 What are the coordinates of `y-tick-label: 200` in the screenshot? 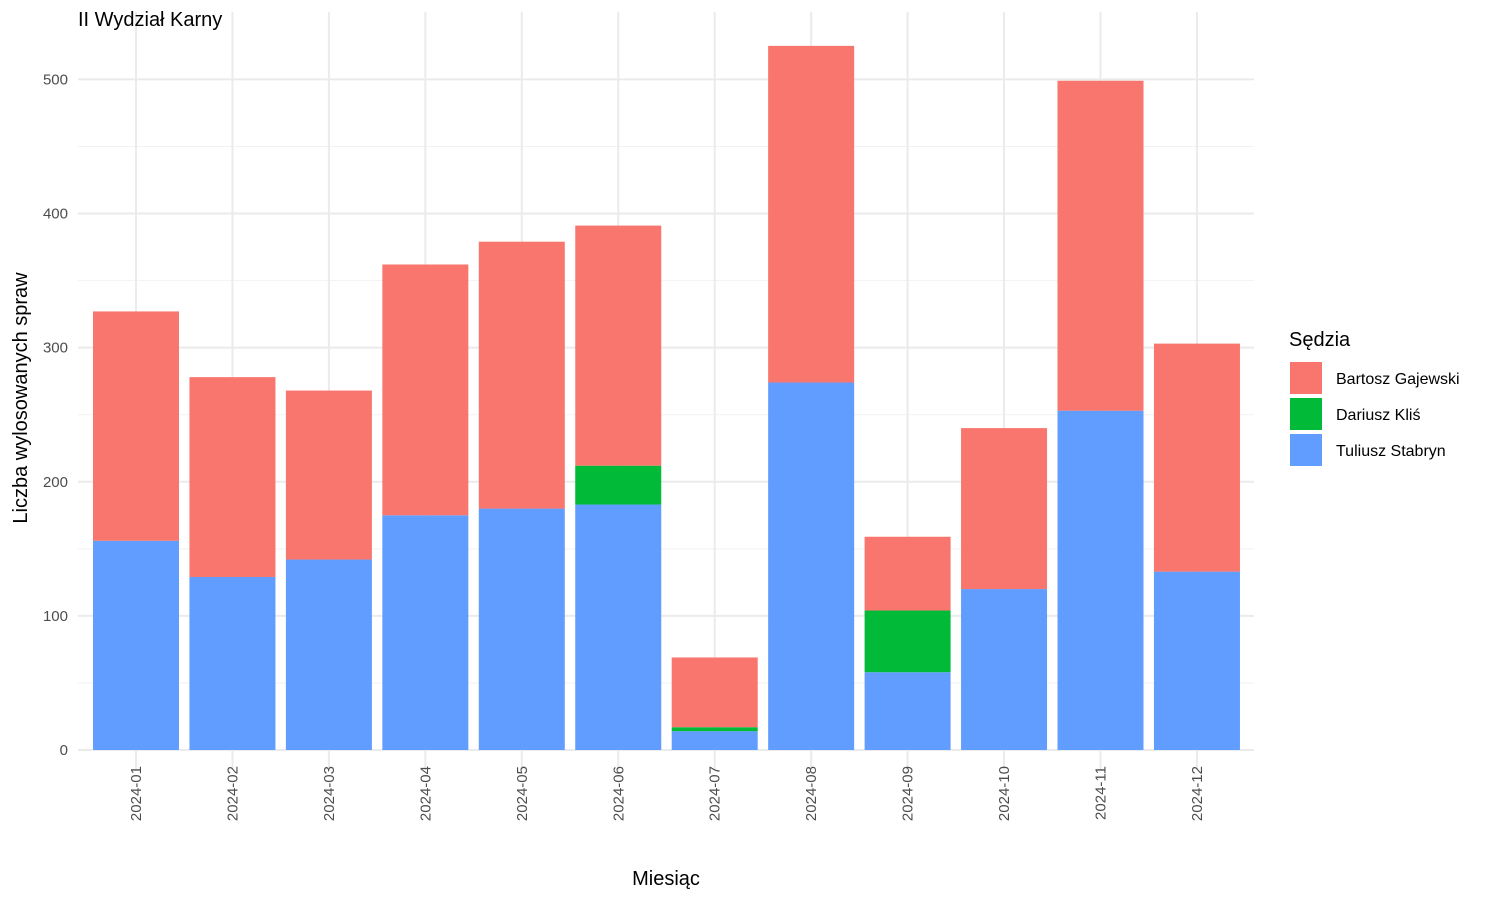 It's located at (55, 482).